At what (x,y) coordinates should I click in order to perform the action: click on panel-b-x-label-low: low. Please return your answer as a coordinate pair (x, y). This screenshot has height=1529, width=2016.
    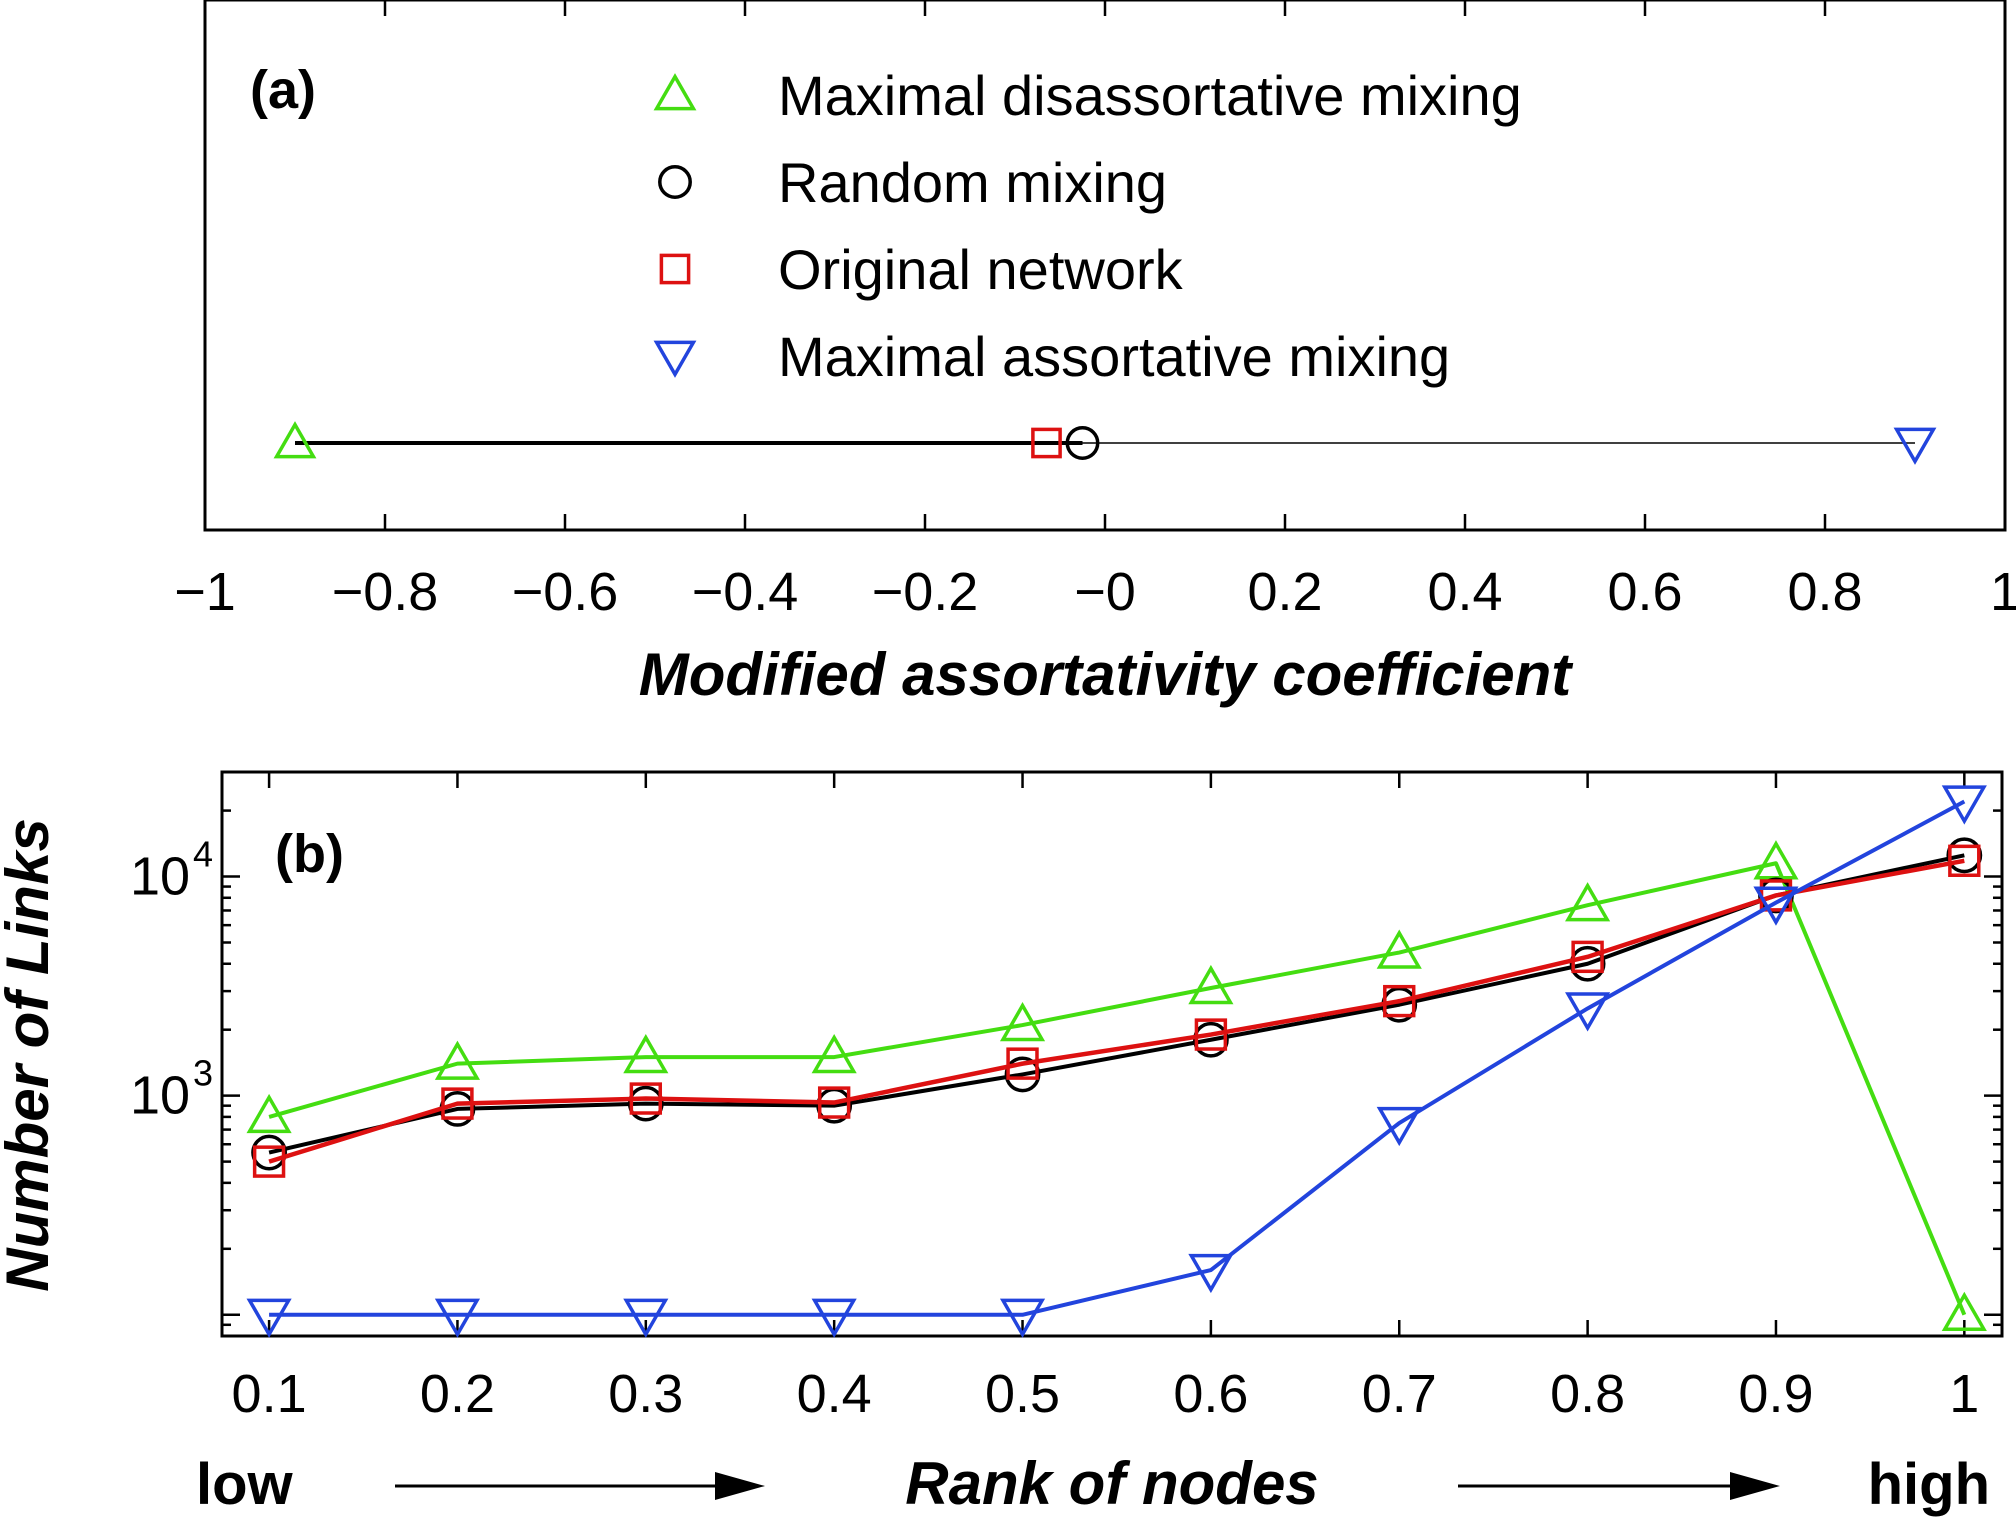
    Looking at the image, I should click on (245, 1484).